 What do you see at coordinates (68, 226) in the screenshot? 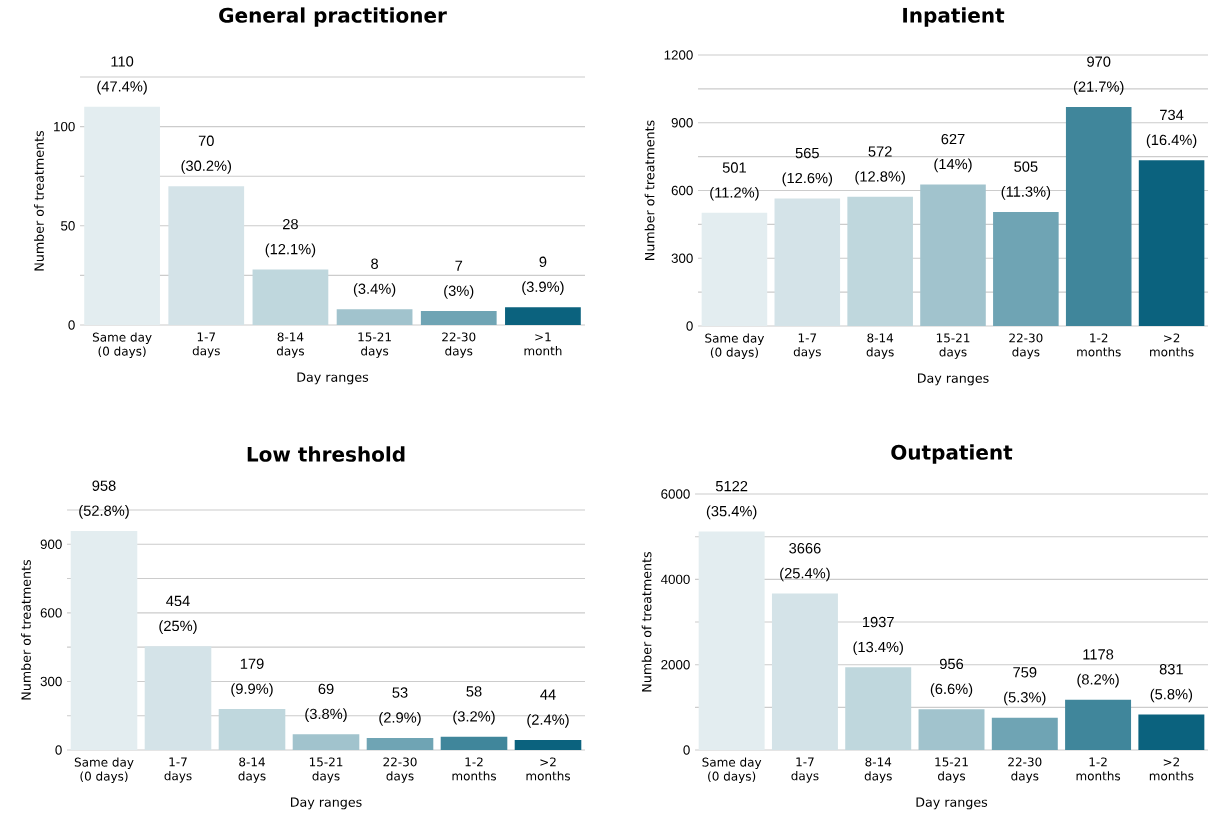
I see `y-tick-label: 50` at bounding box center [68, 226].